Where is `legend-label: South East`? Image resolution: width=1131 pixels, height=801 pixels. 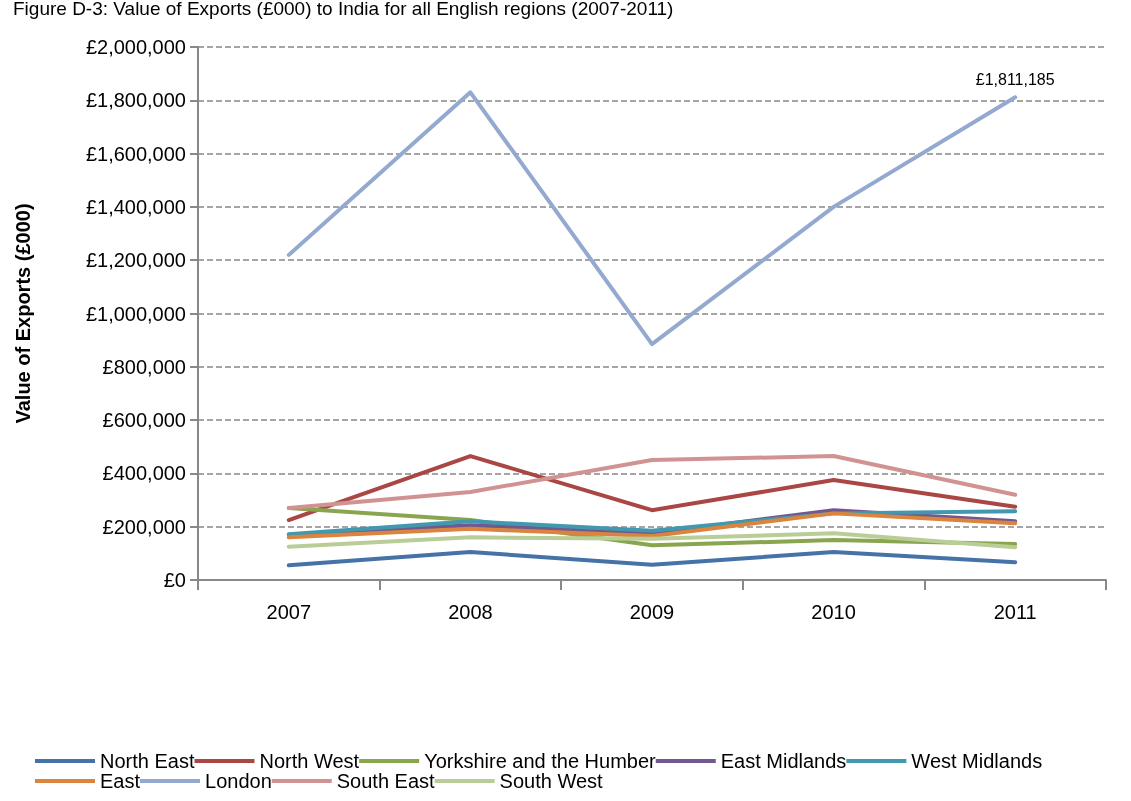
legend-label: South East is located at coordinates (386, 781).